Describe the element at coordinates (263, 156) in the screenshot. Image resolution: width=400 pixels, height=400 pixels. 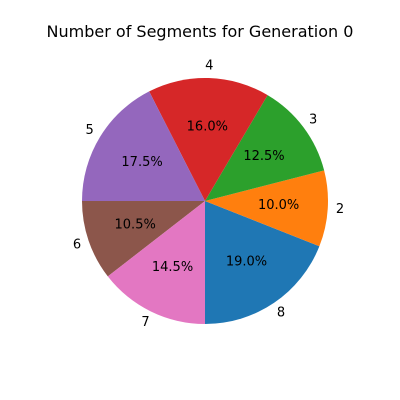
I see `pie-slice-percent-label: 12.5%` at that location.